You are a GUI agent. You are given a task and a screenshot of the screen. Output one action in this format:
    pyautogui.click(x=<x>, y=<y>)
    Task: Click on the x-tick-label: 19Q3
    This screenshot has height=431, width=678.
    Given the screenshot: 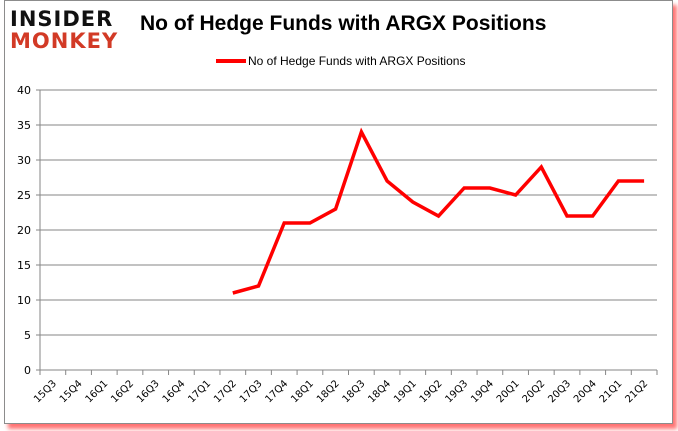 What is the action you would take?
    pyautogui.click(x=456, y=391)
    